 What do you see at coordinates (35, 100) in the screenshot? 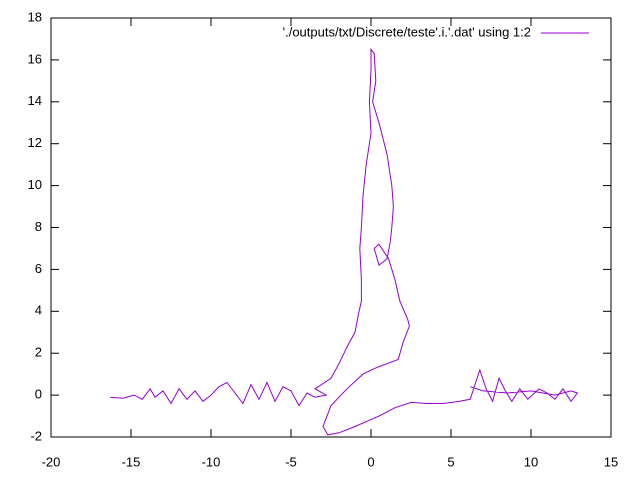
I see `y-tick-label: 14` at bounding box center [35, 100].